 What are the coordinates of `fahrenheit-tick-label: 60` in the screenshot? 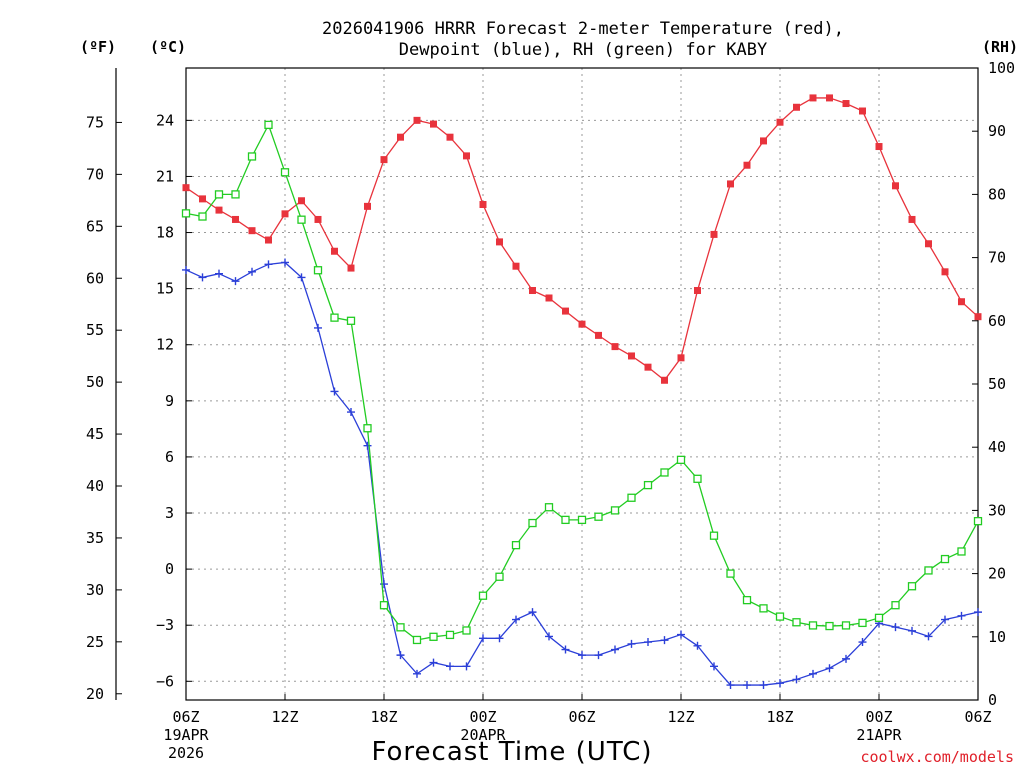 It's located at (95, 278).